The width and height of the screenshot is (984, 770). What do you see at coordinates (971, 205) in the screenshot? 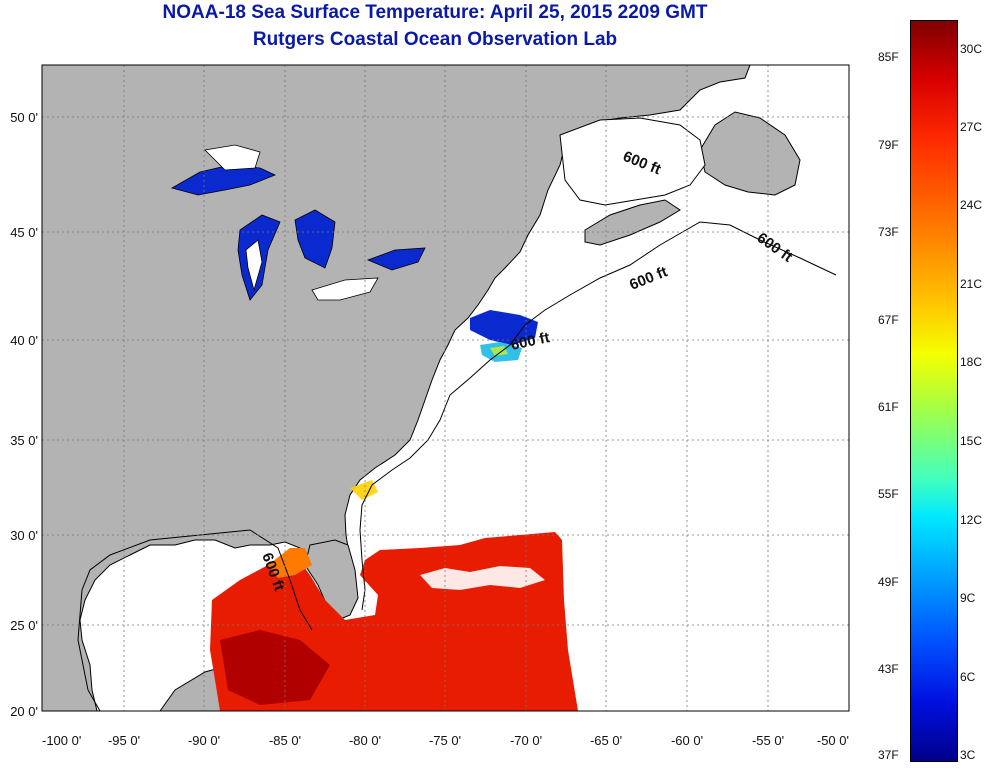
I see `colorbar-label-celsius: 24C` at bounding box center [971, 205].